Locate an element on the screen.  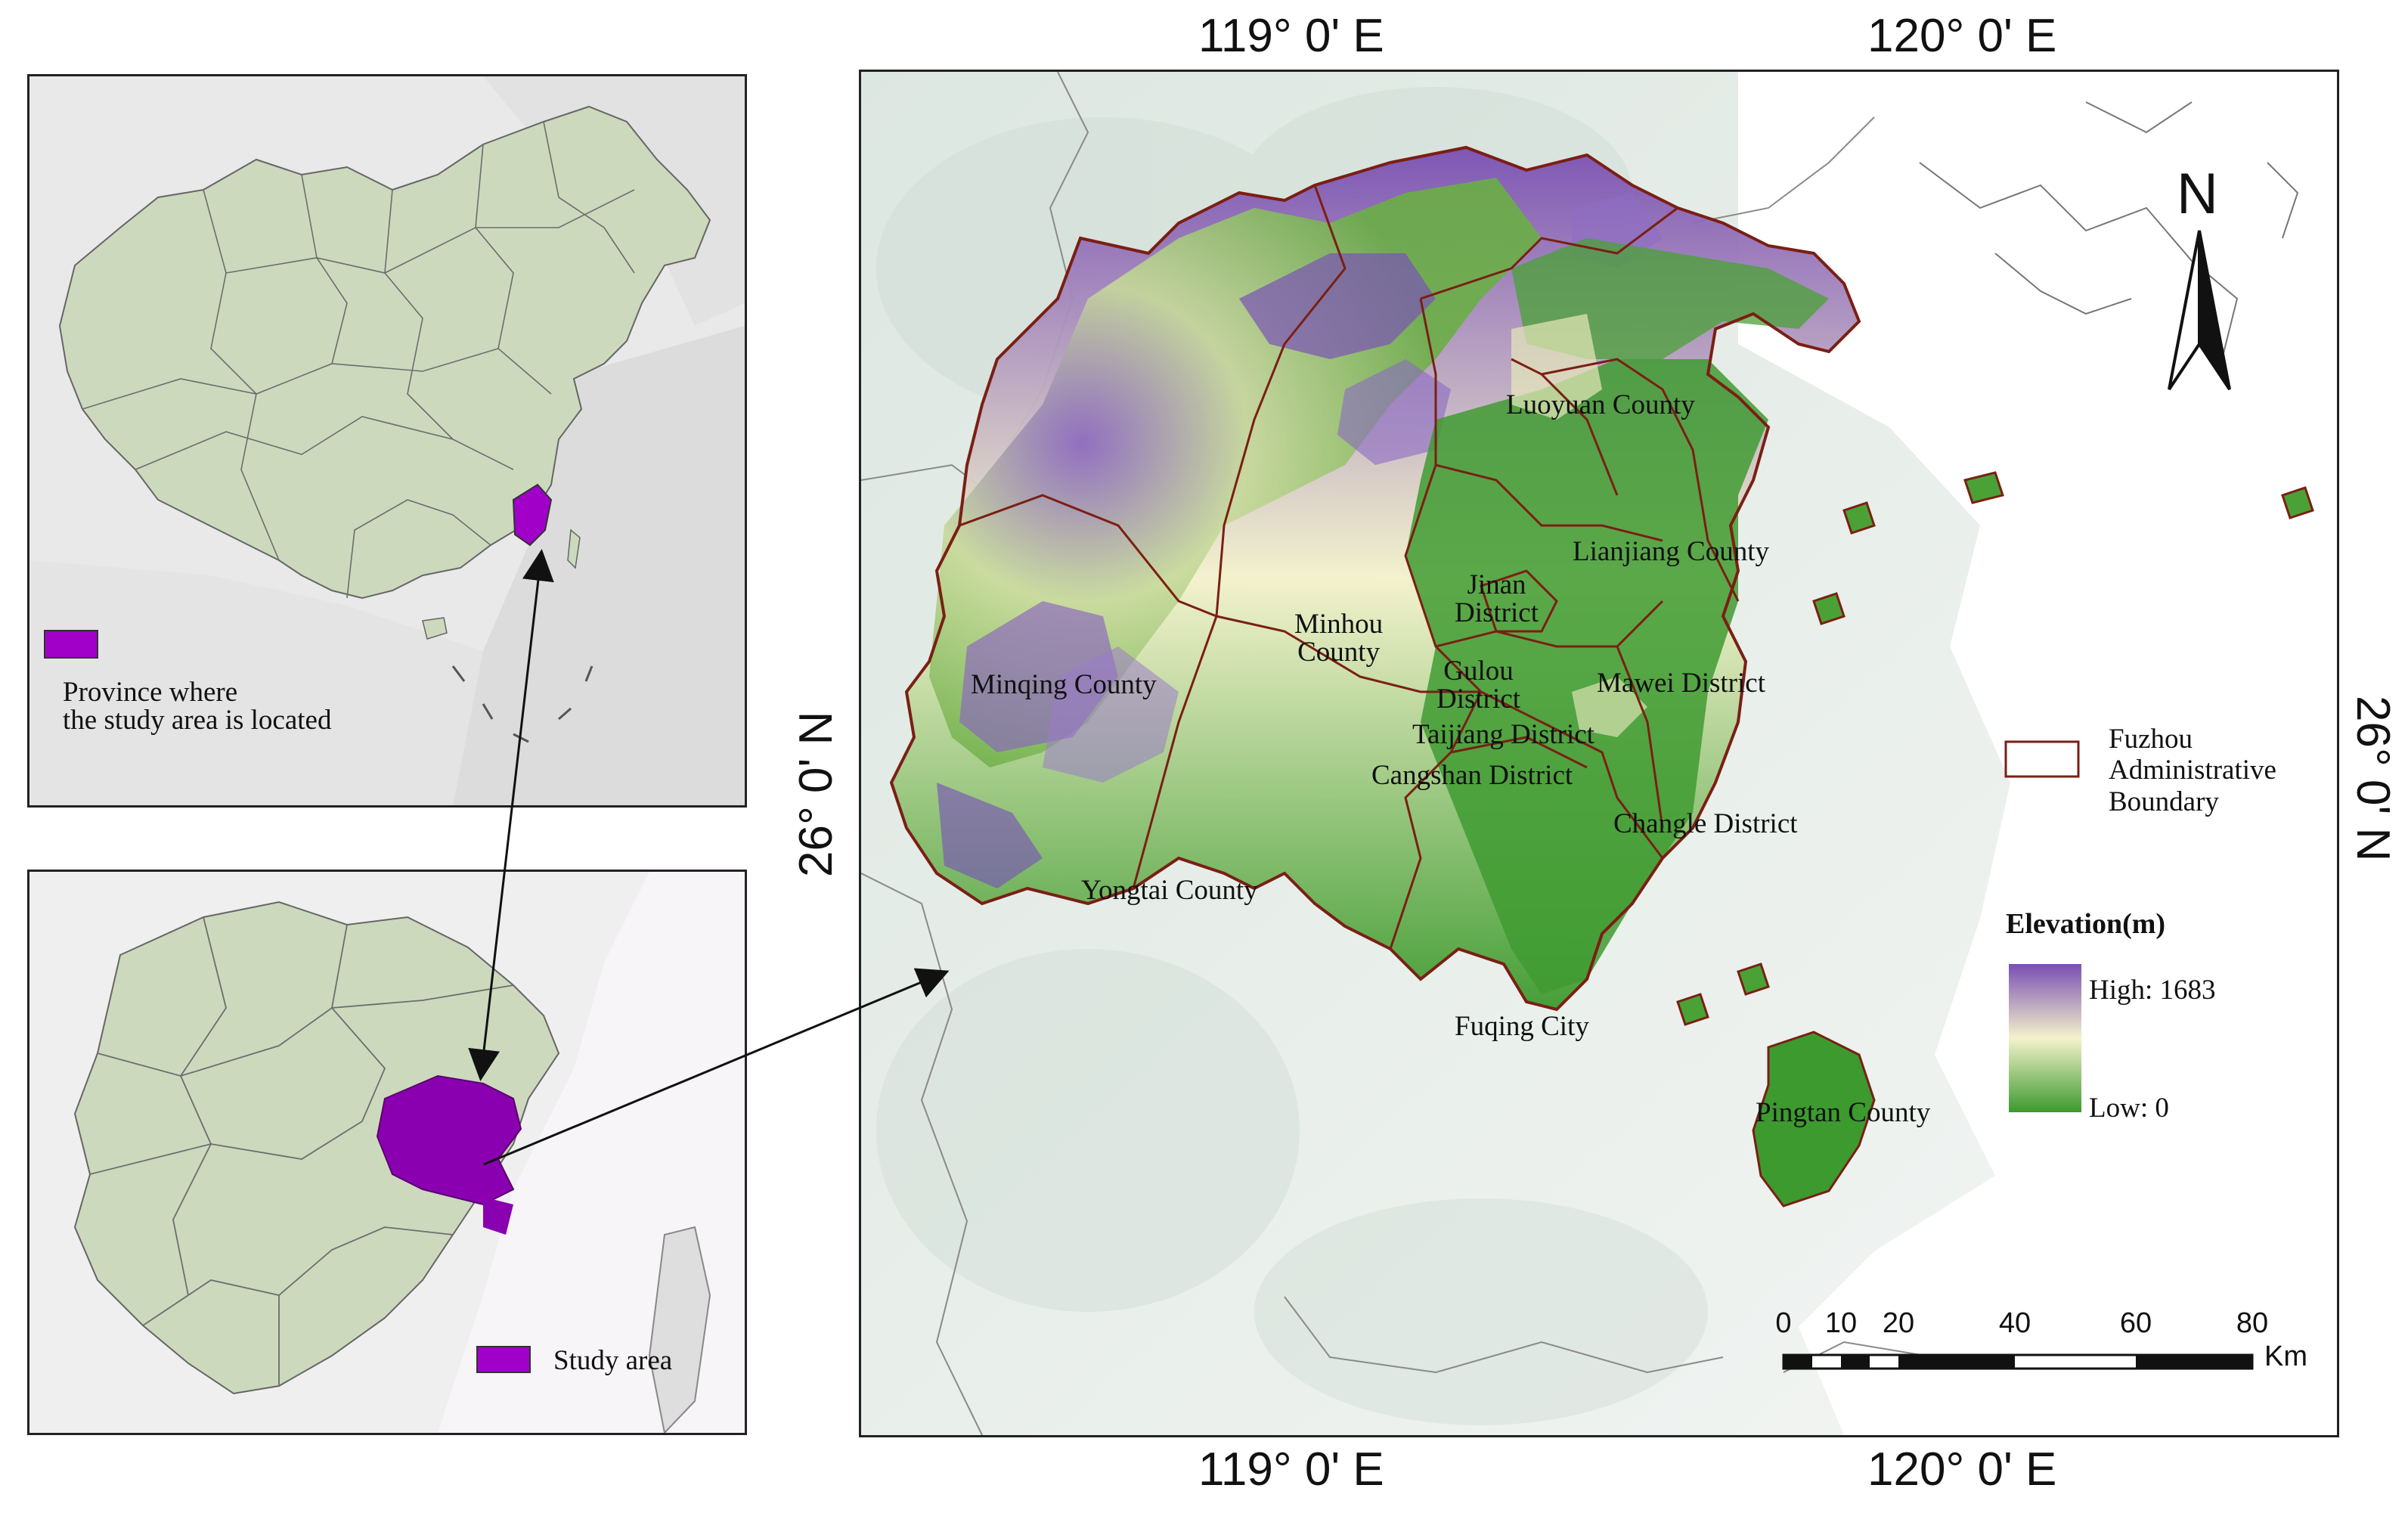
boundary-legend-swatch is located at coordinates (2042, 759).